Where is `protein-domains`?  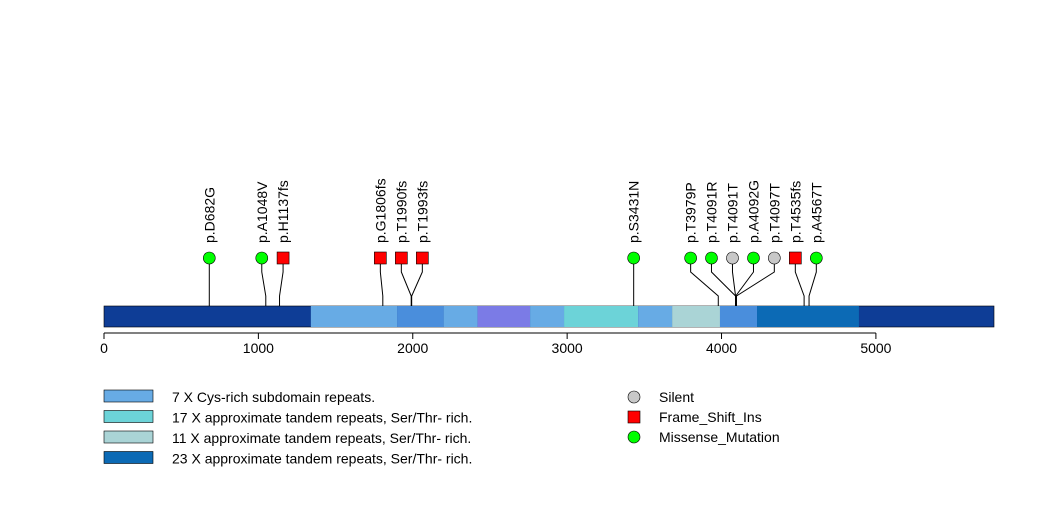 protein-domains is located at coordinates (549, 316).